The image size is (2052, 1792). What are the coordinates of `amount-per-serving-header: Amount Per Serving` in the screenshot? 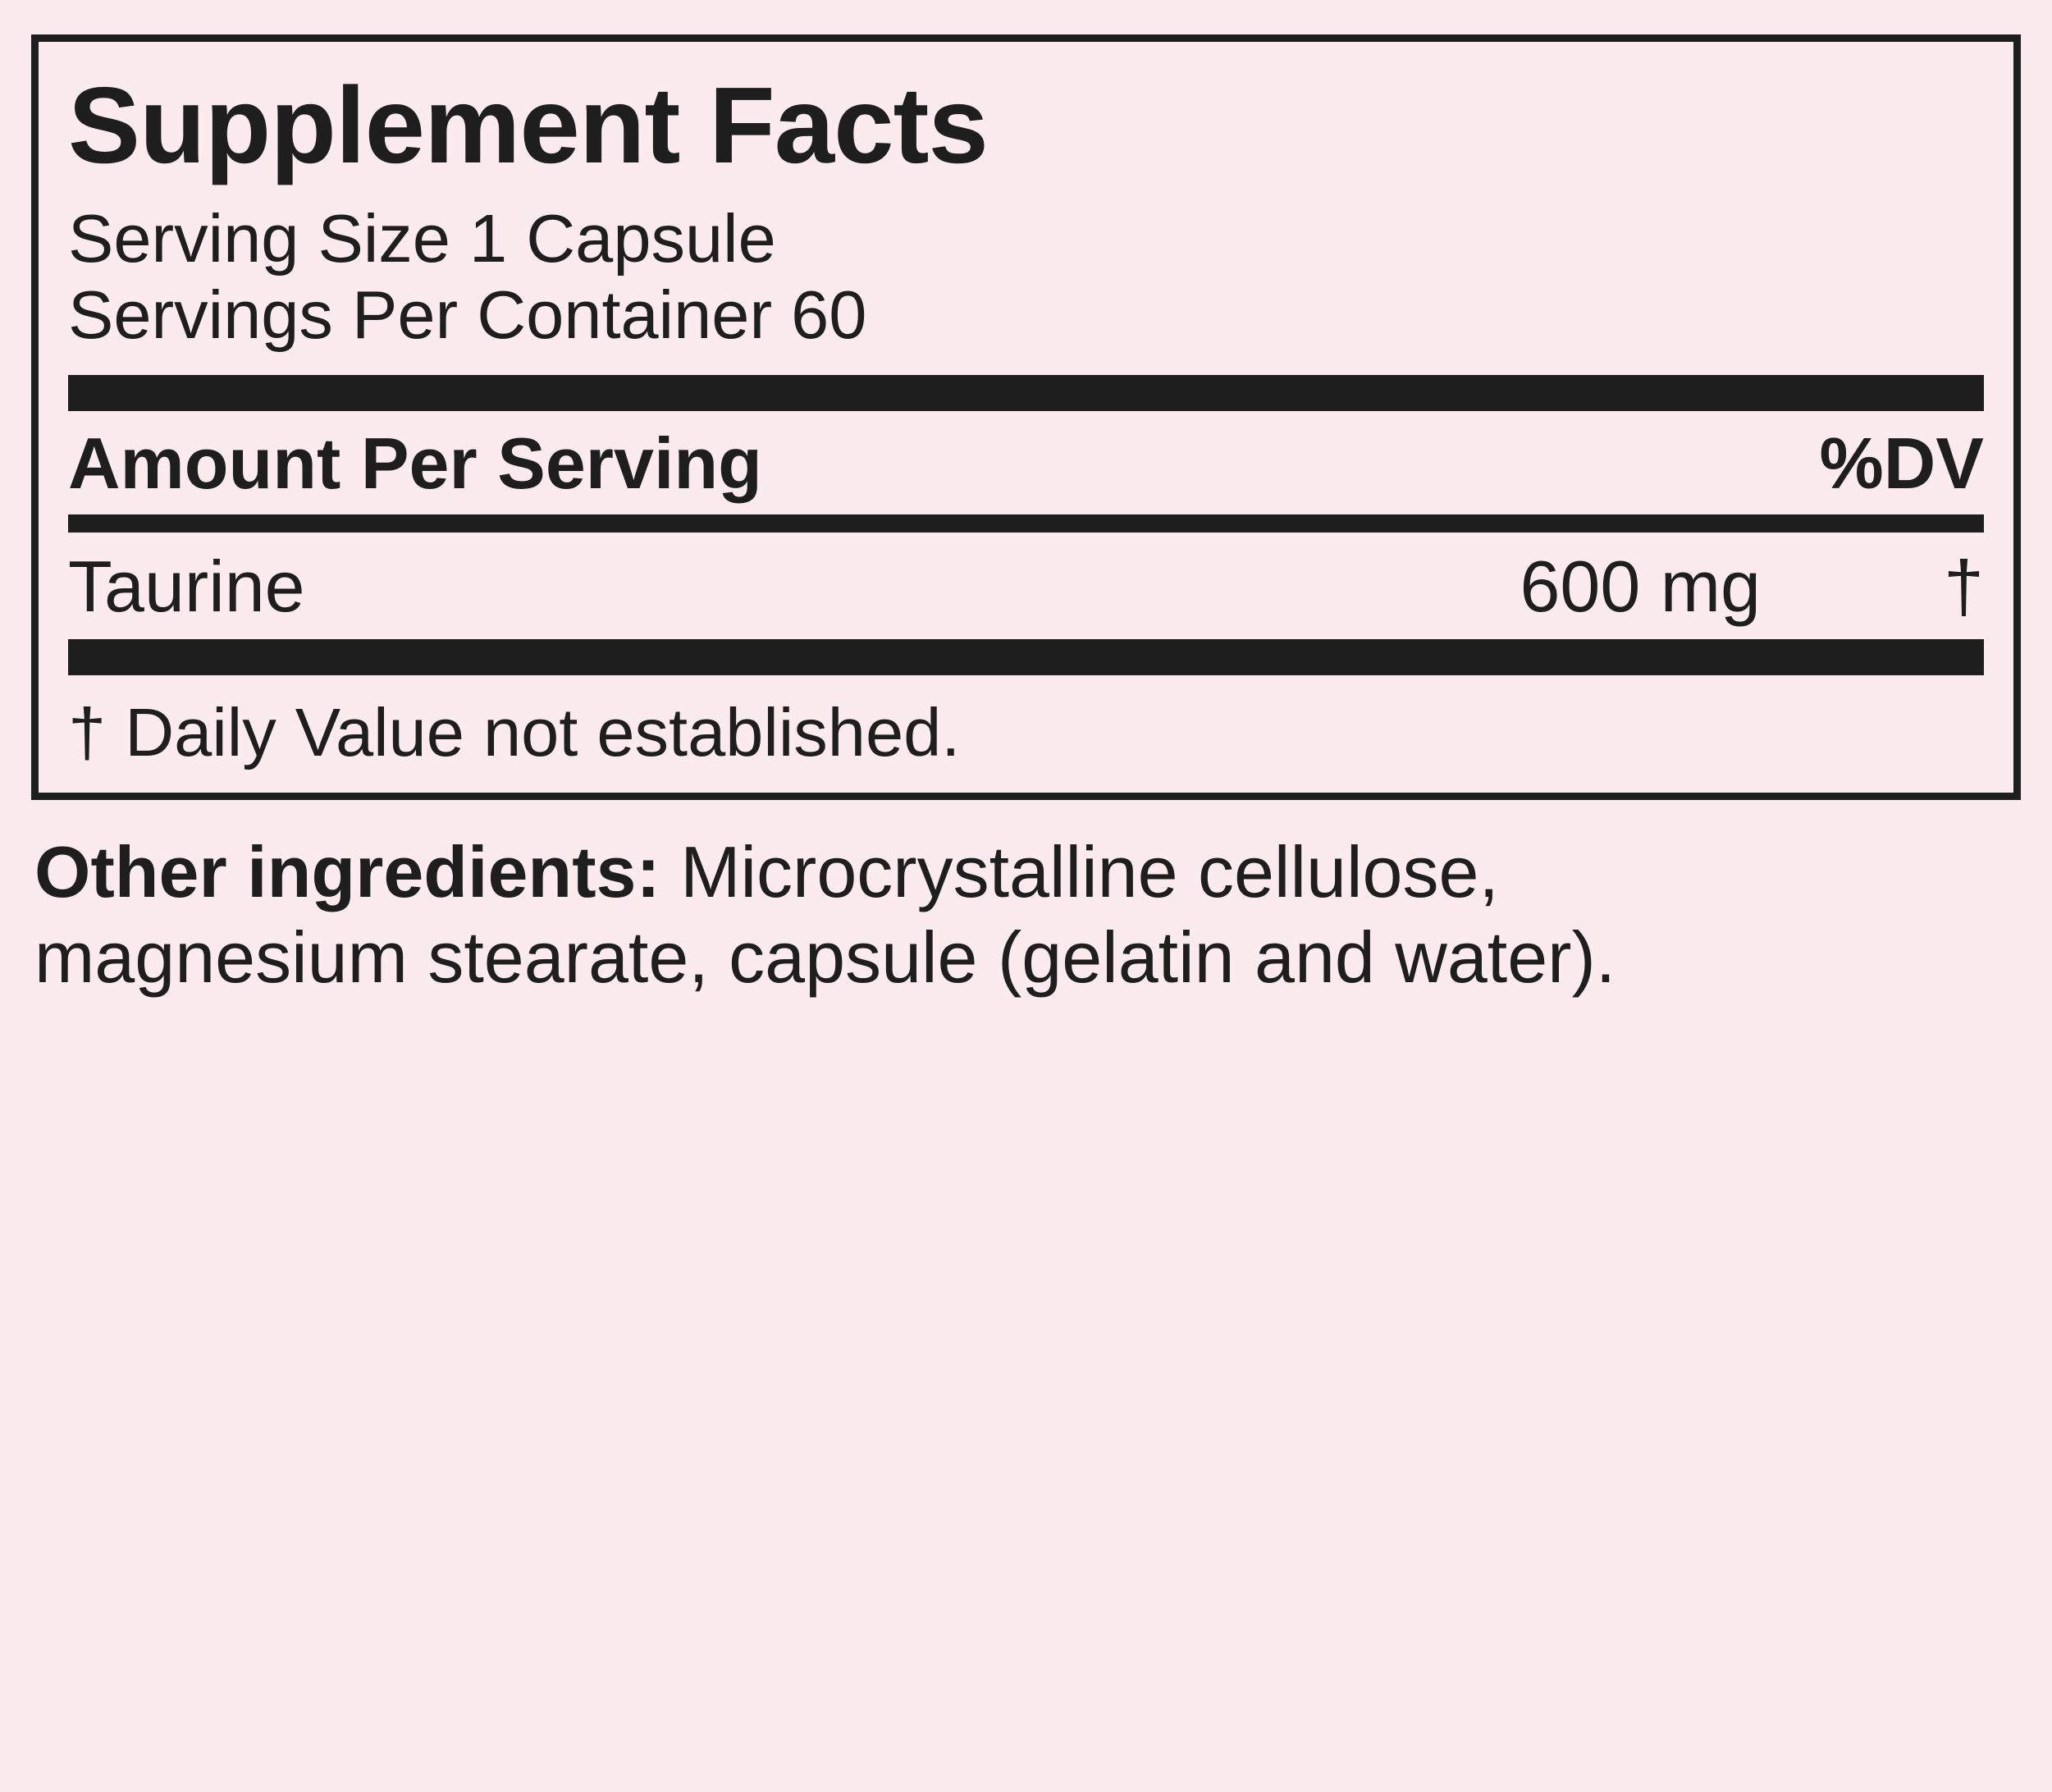 It's located at (415, 463).